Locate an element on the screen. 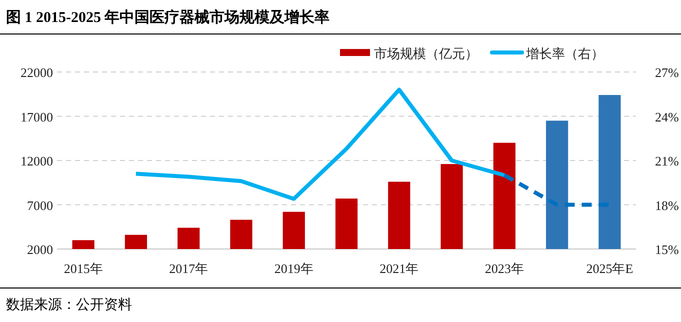 Image resolution: width=681 pixels, height=322 pixels. y2-tick-label: 18% is located at coordinates (667, 205).